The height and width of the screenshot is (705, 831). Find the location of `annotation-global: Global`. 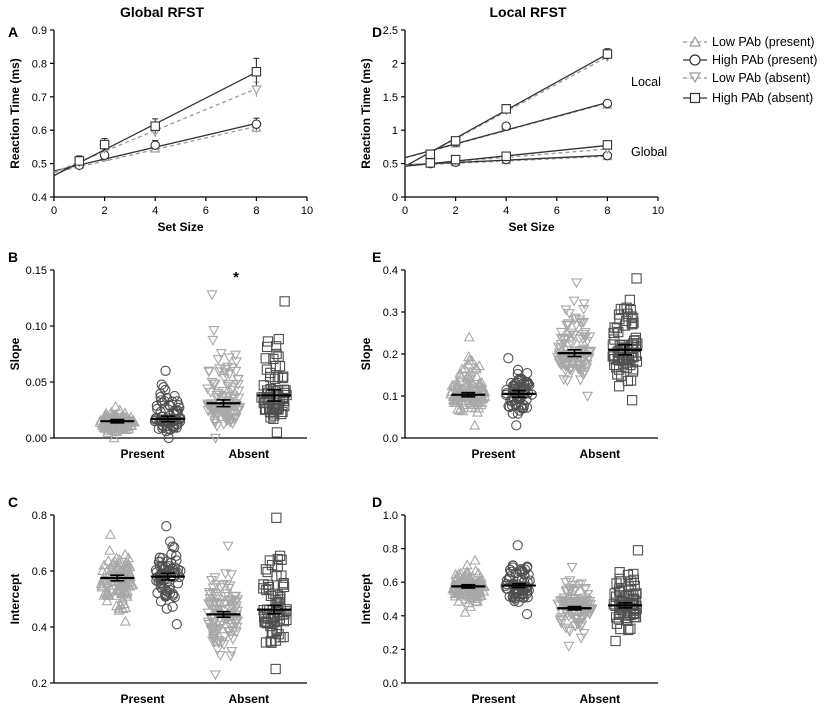

annotation-global: Global is located at coordinates (649, 152).